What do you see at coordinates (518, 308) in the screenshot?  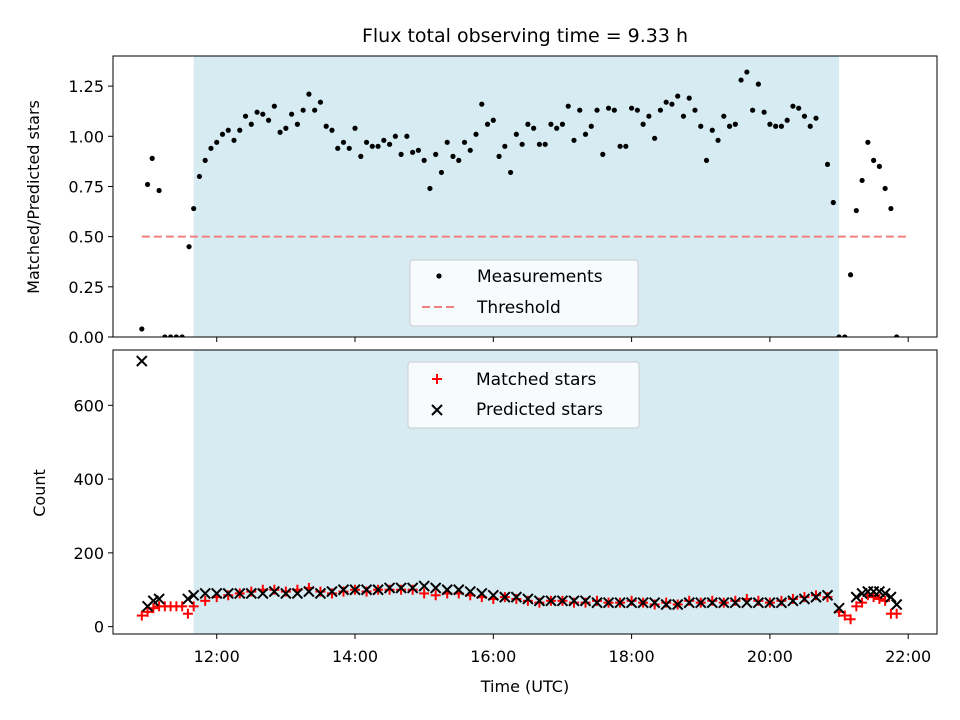 I see `legend-threshold-label: Threshold` at bounding box center [518, 308].